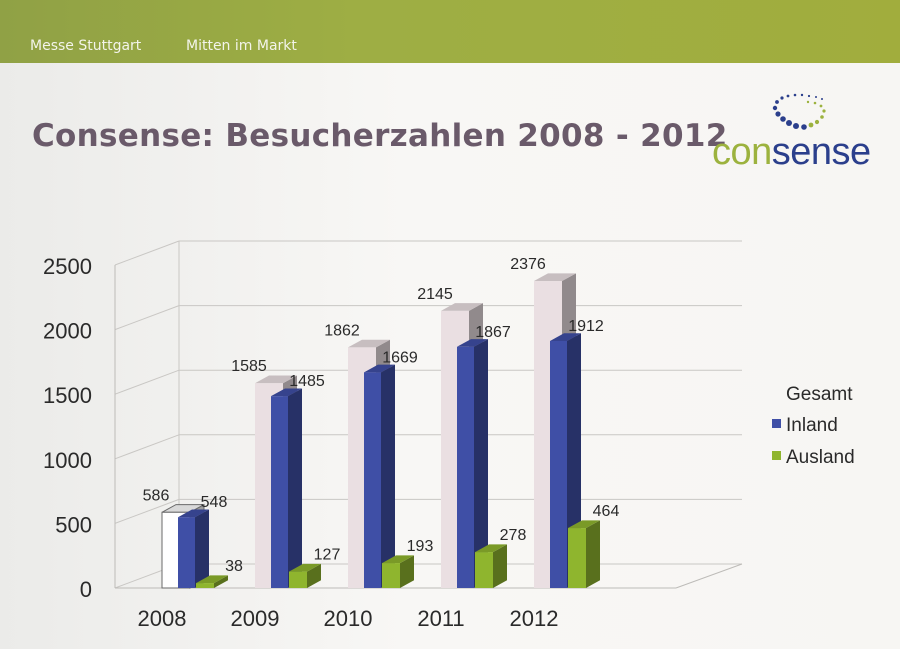 The width and height of the screenshot is (900, 649). I want to click on slide-title: Consense: Besucherzahlen 2008 - 2012, so click(380, 136).